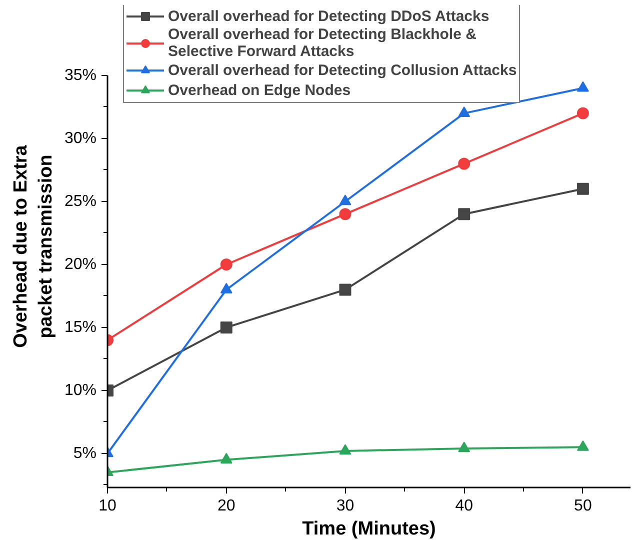 Image resolution: width=638 pixels, height=551 pixels. What do you see at coordinates (80, 201) in the screenshot?
I see `y-tick-label: 25%` at bounding box center [80, 201].